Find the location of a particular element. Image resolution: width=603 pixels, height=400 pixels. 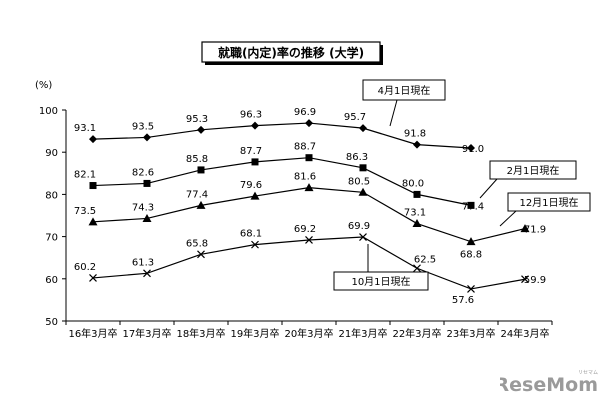

data-label: 65.8 is located at coordinates (197, 243).